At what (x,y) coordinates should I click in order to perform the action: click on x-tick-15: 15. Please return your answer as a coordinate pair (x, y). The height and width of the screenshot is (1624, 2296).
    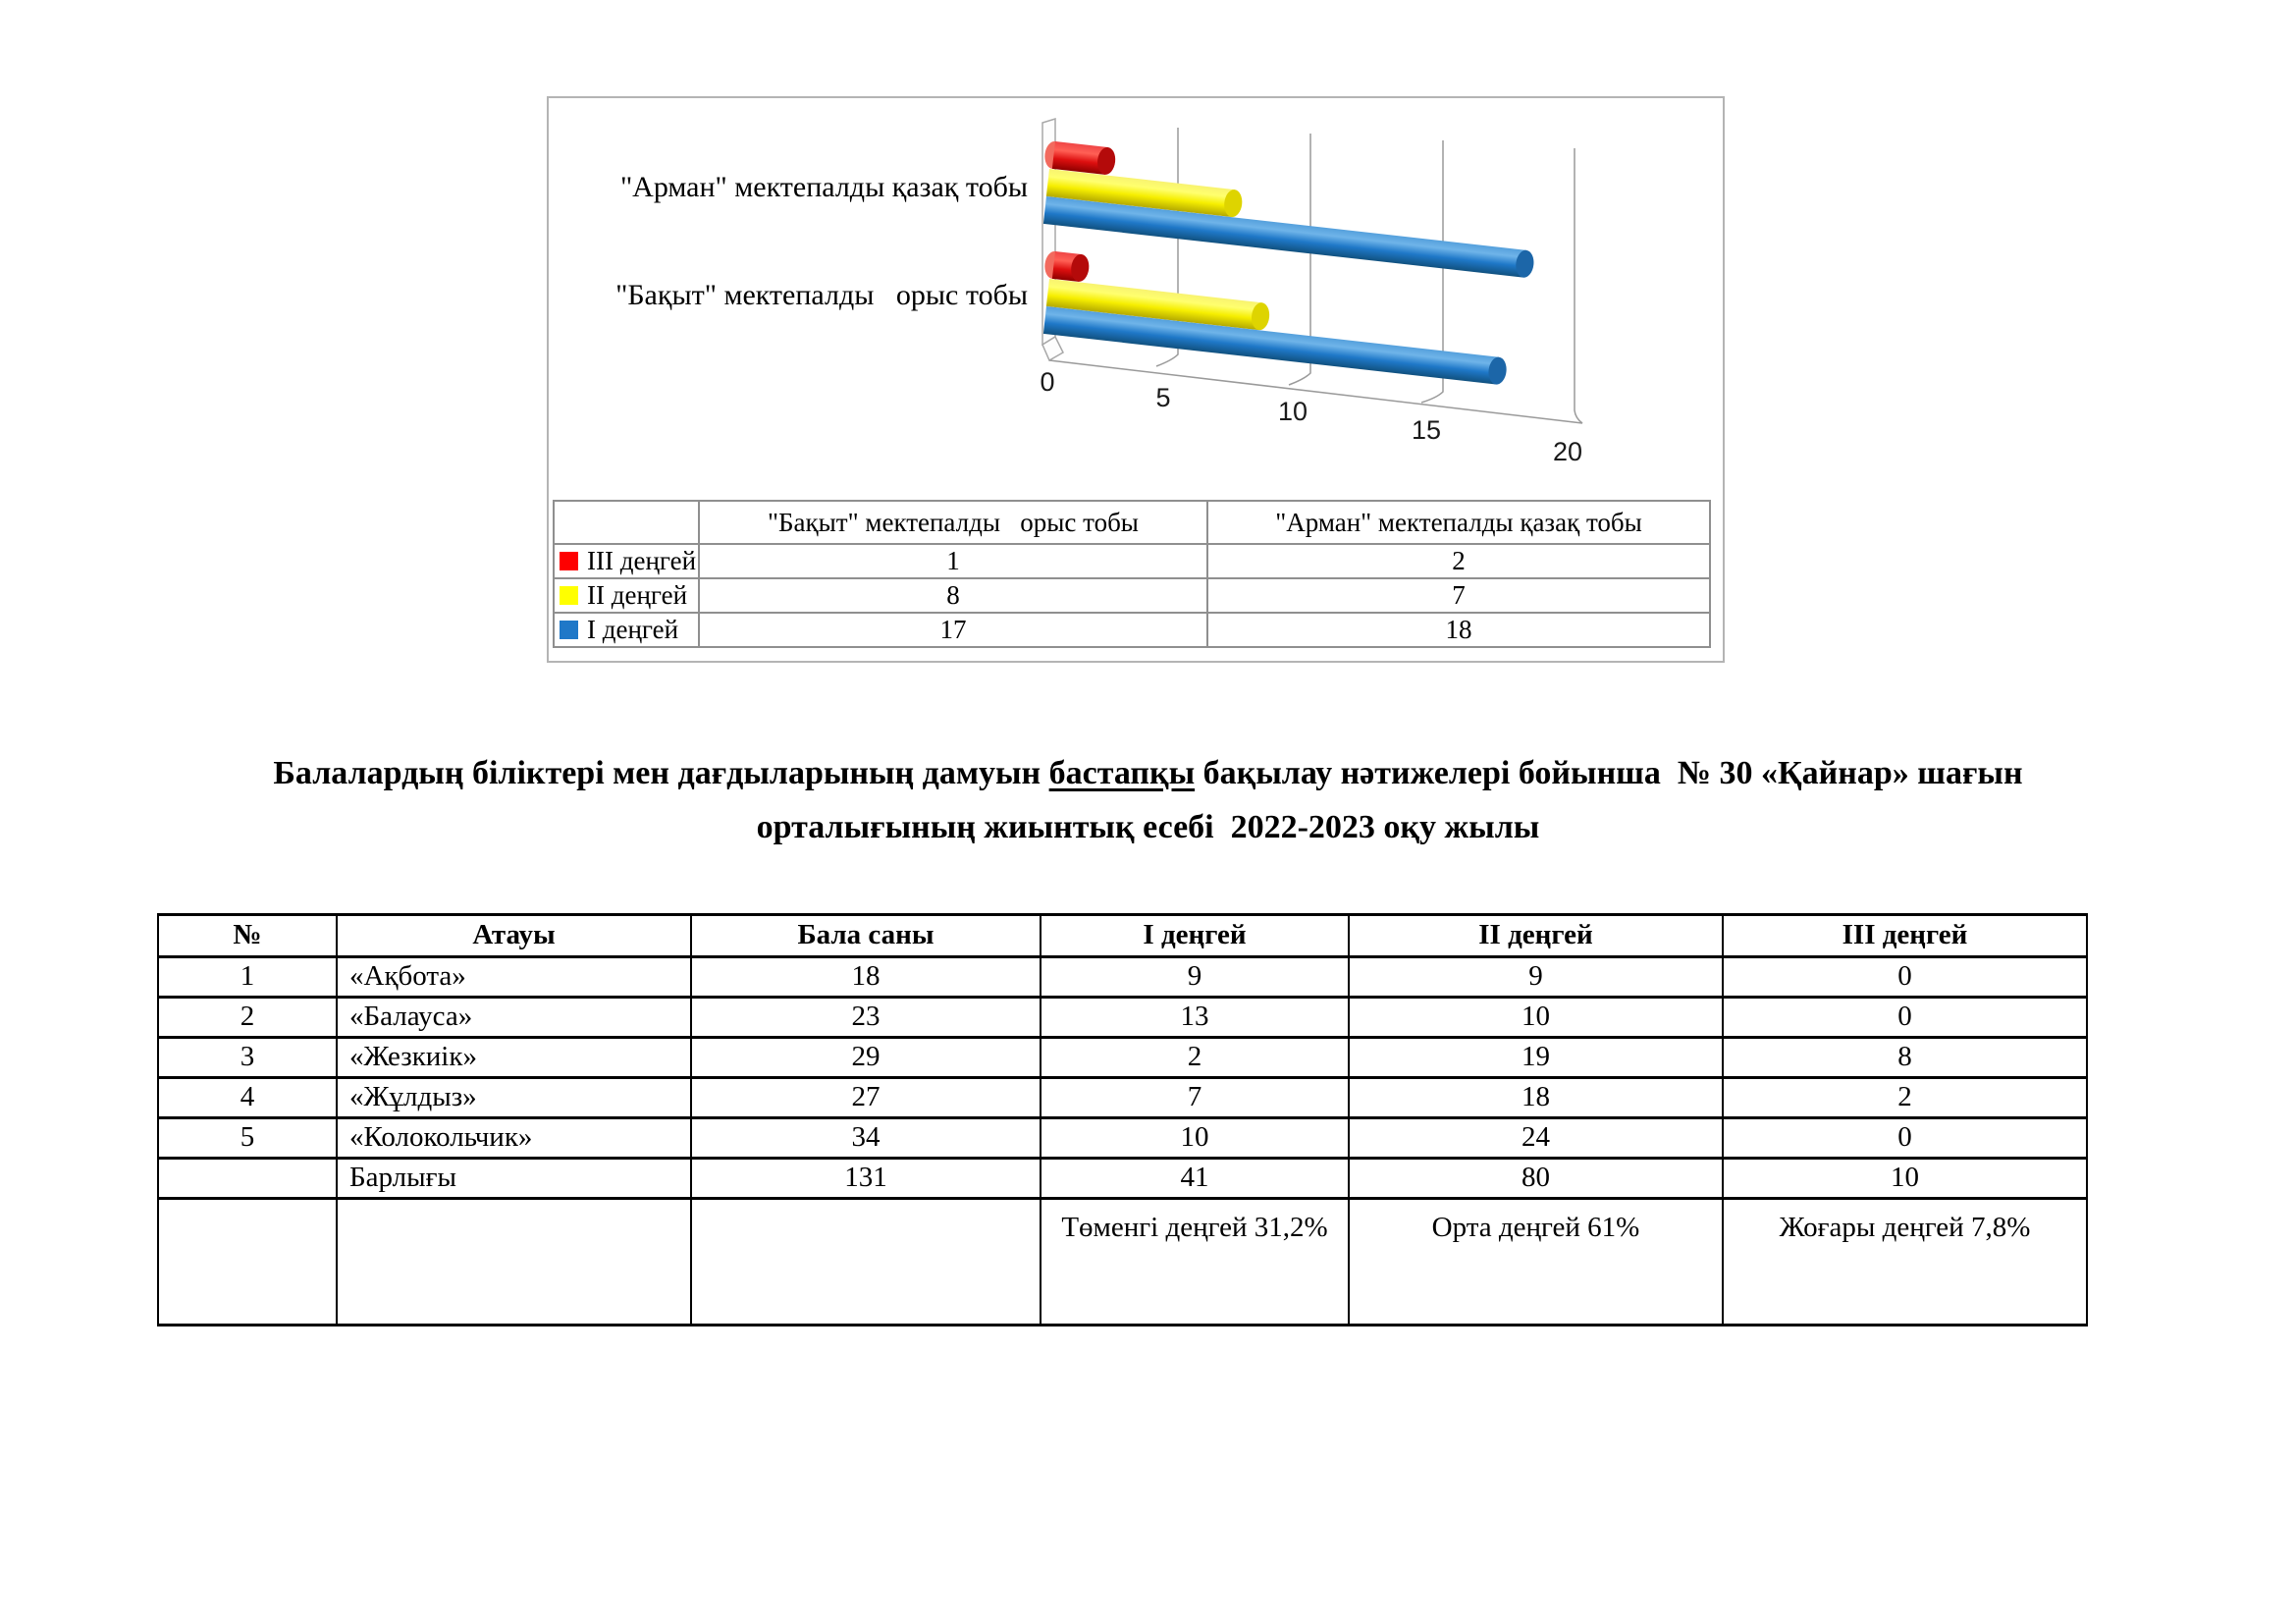
    Looking at the image, I should click on (1426, 430).